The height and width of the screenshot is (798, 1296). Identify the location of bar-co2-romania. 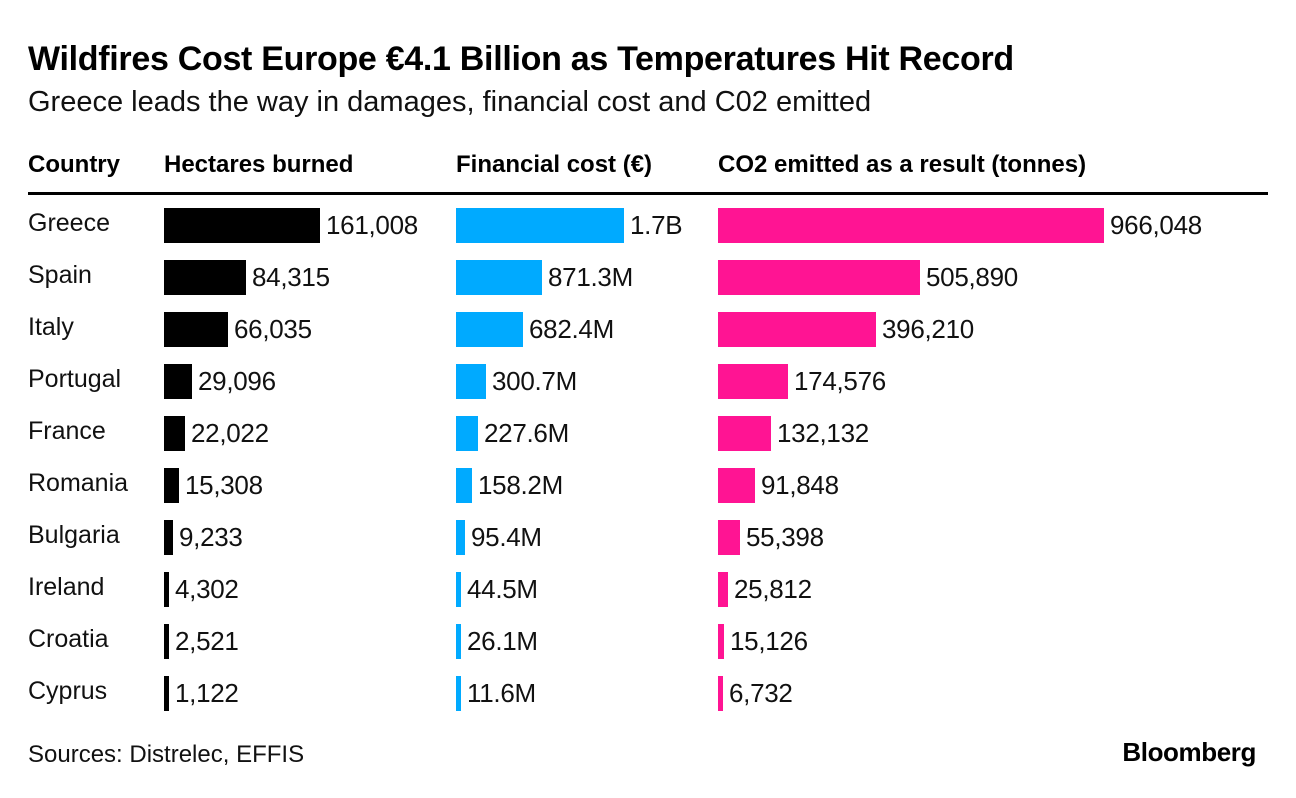
(736, 485).